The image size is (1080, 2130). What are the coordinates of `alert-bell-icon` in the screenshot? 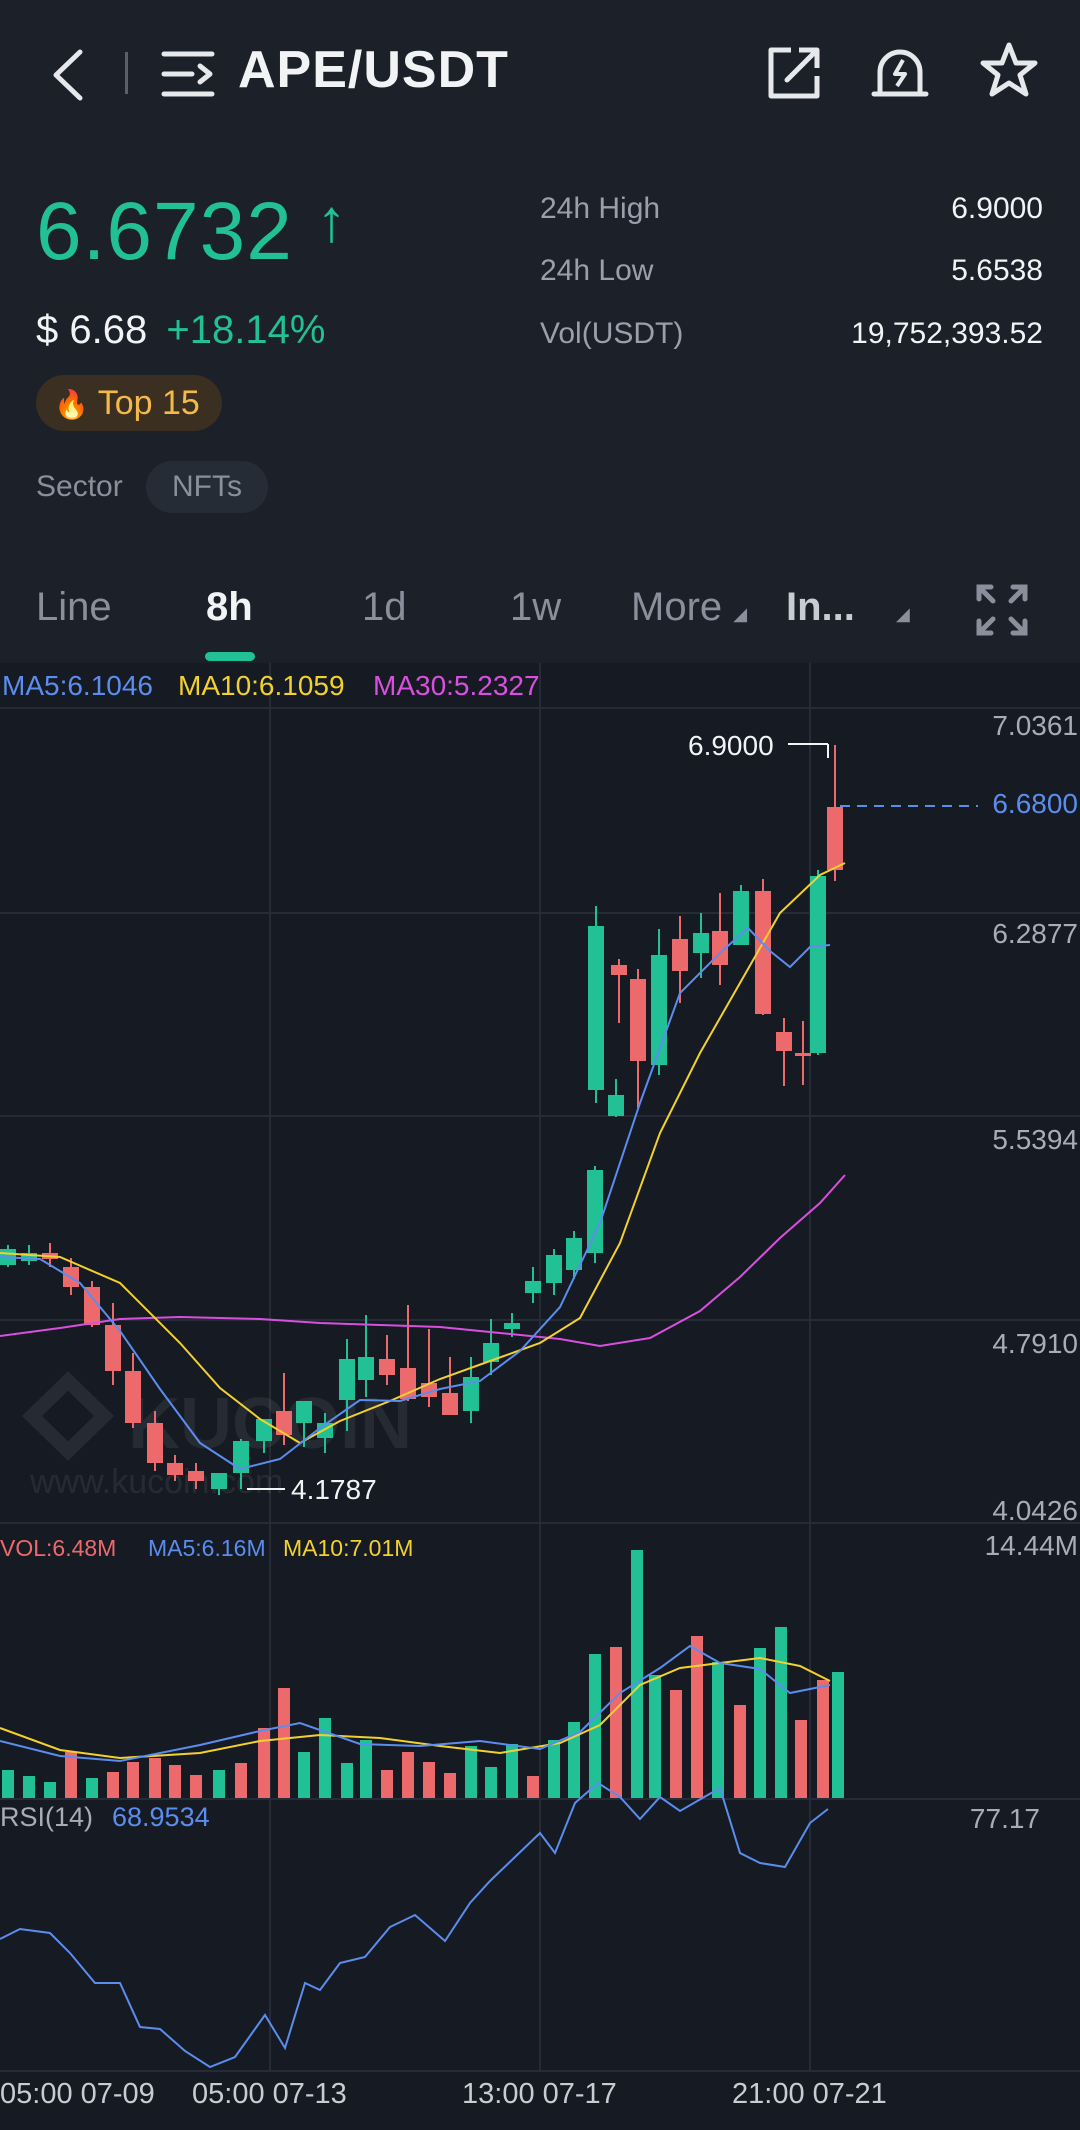 It's located at (900, 73).